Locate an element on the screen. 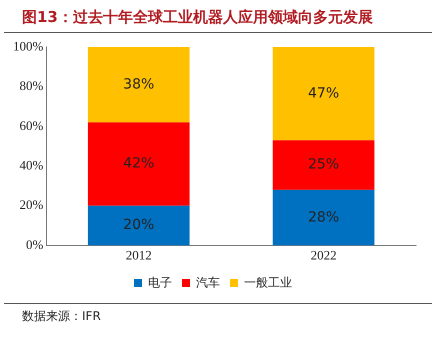  data-label: 38% is located at coordinates (138, 84).